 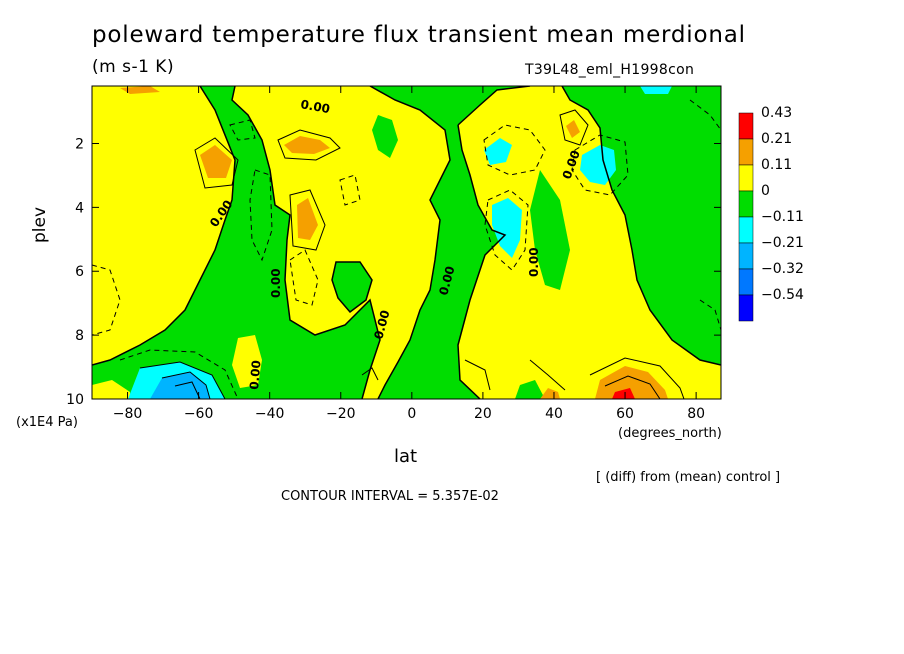 I want to click on y-tick-label: 8, so click(x=79, y=336).